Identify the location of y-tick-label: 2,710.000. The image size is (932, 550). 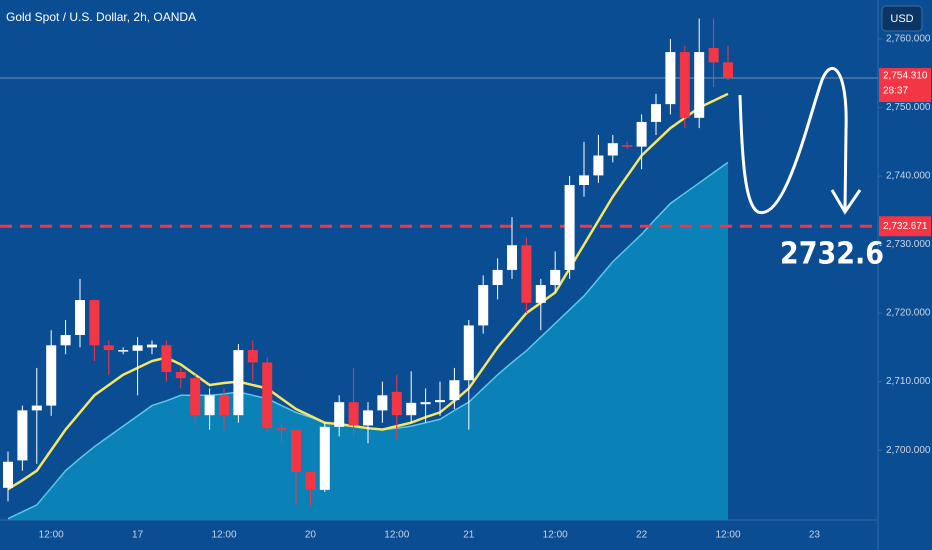
(908, 381).